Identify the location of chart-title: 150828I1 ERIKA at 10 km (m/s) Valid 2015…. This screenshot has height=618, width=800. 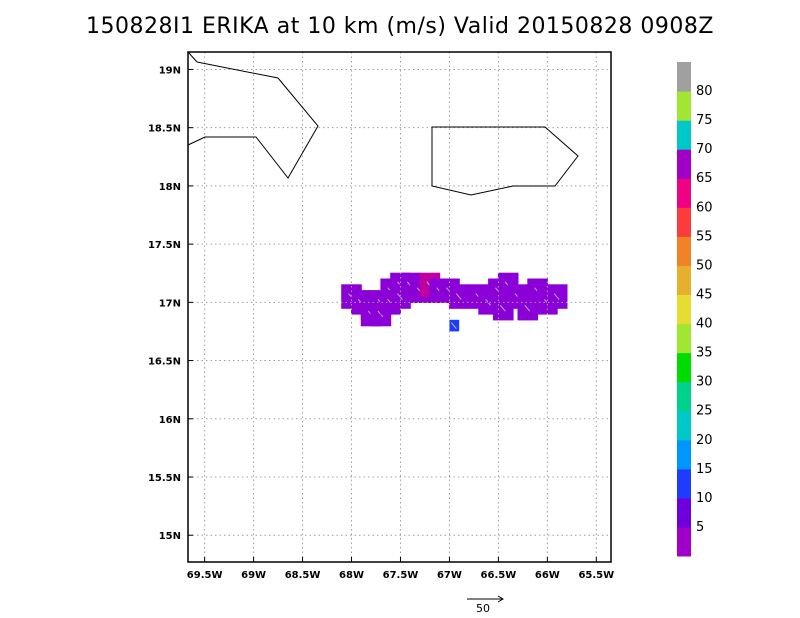
(400, 26).